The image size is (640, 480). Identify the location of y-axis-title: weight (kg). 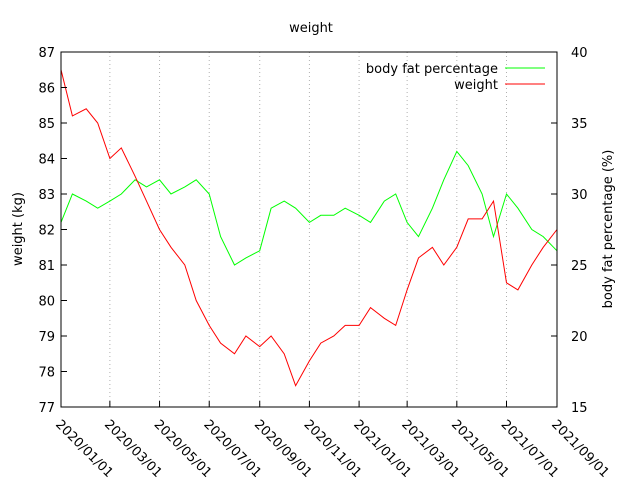
(18, 229).